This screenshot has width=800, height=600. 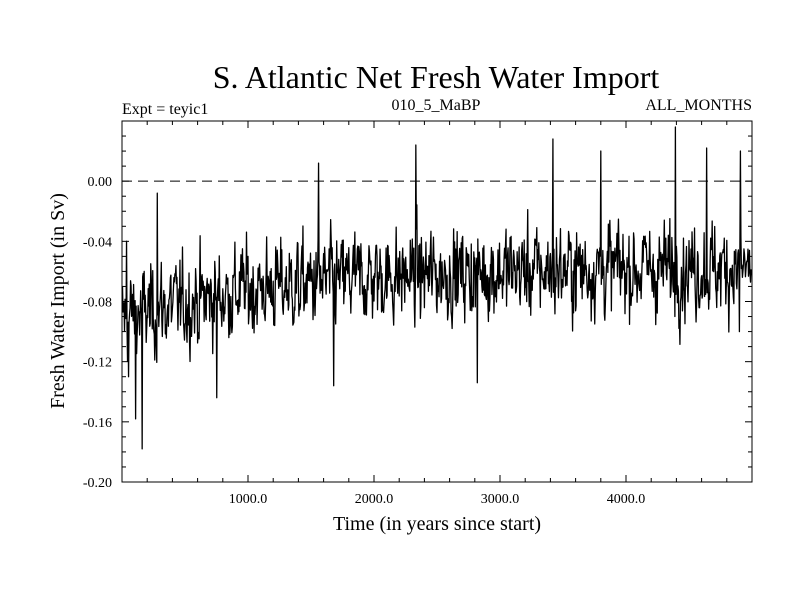 What do you see at coordinates (436, 77) in the screenshot?
I see `chart-title: S. Atlantic Net Fresh Water Import` at bounding box center [436, 77].